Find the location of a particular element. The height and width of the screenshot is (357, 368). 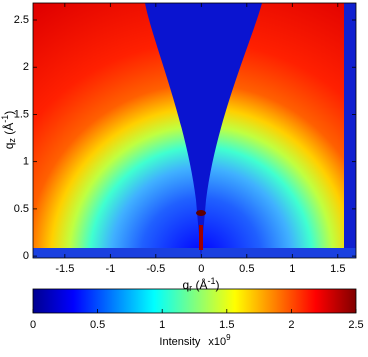

colorbar-label: Intensity x109 is located at coordinates (195, 340).